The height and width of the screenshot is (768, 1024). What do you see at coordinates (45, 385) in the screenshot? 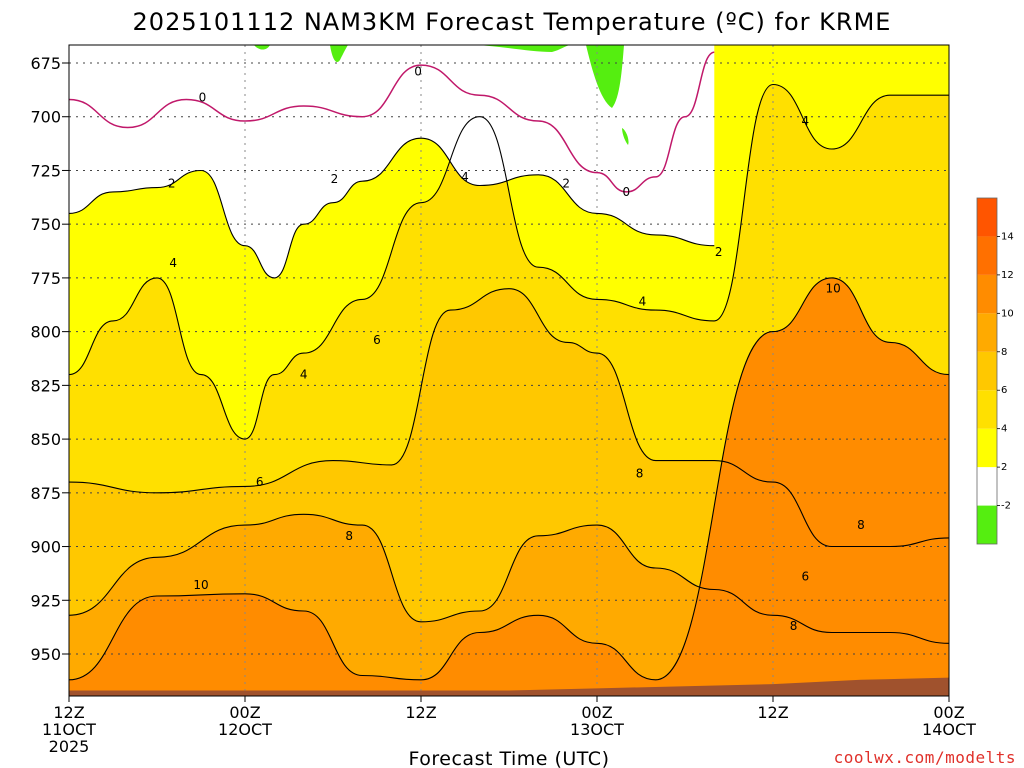
I see `y-tick-label: 825` at bounding box center [45, 385].